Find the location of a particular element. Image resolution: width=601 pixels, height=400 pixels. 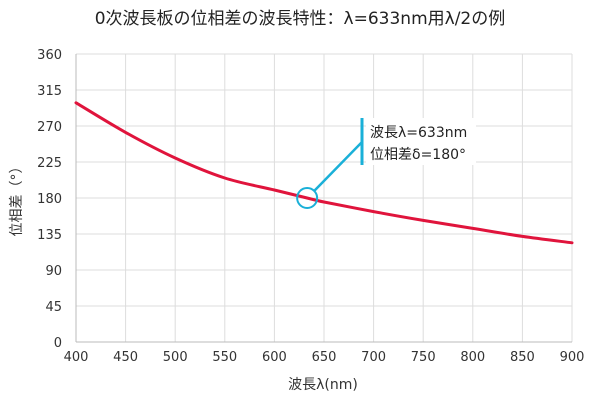

x-tick-label: 450 is located at coordinates (125, 357).